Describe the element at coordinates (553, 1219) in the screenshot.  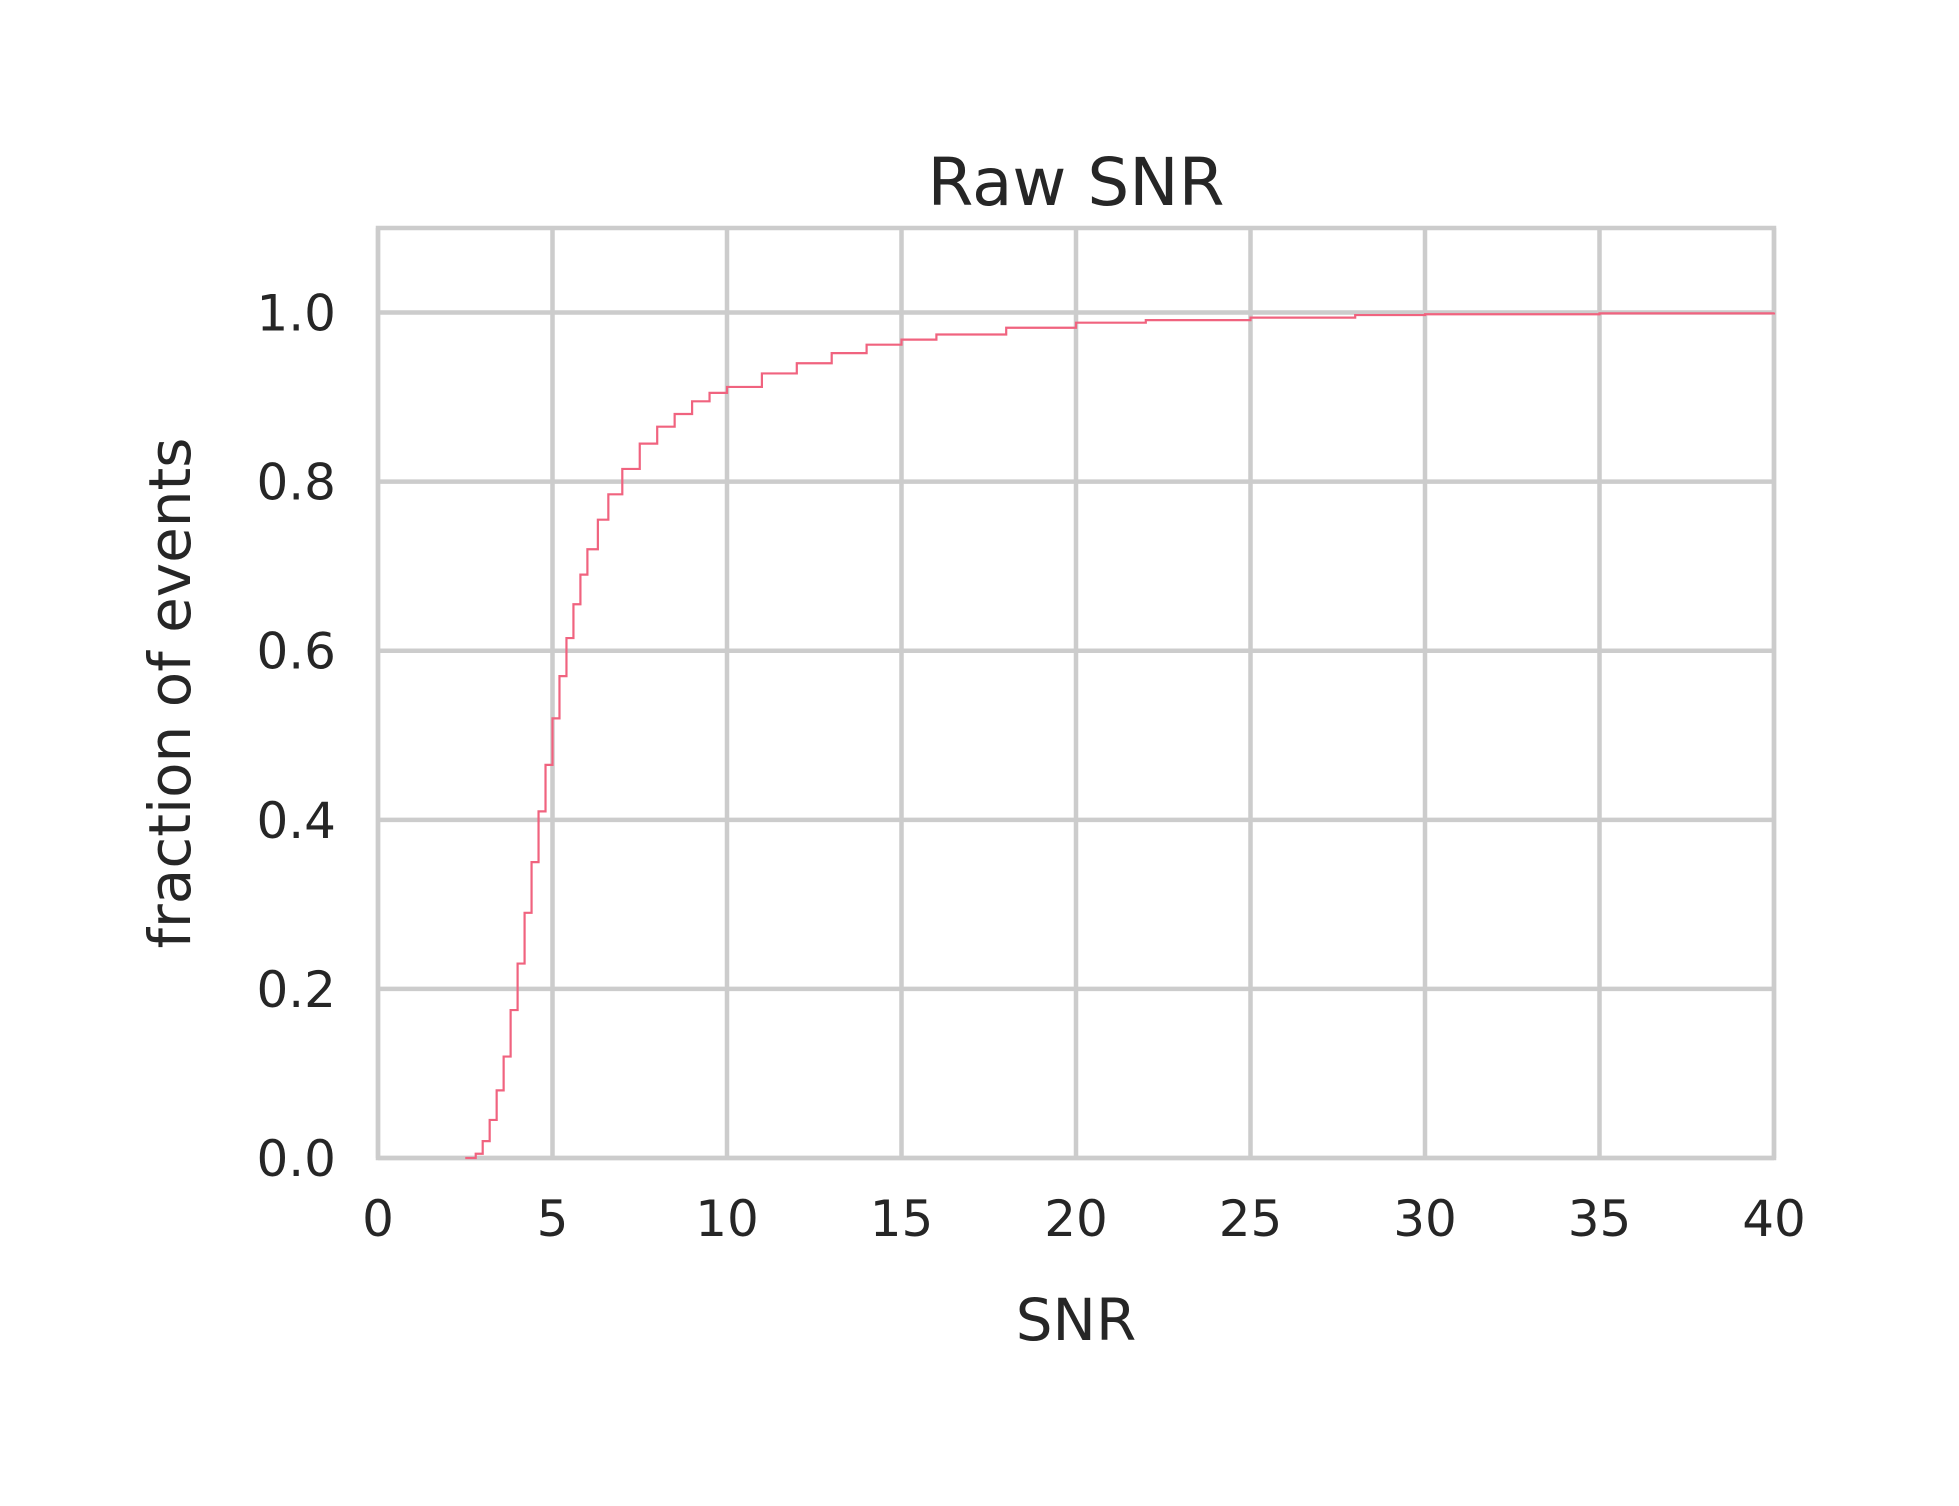
I see `x-tick-label: 5` at that location.